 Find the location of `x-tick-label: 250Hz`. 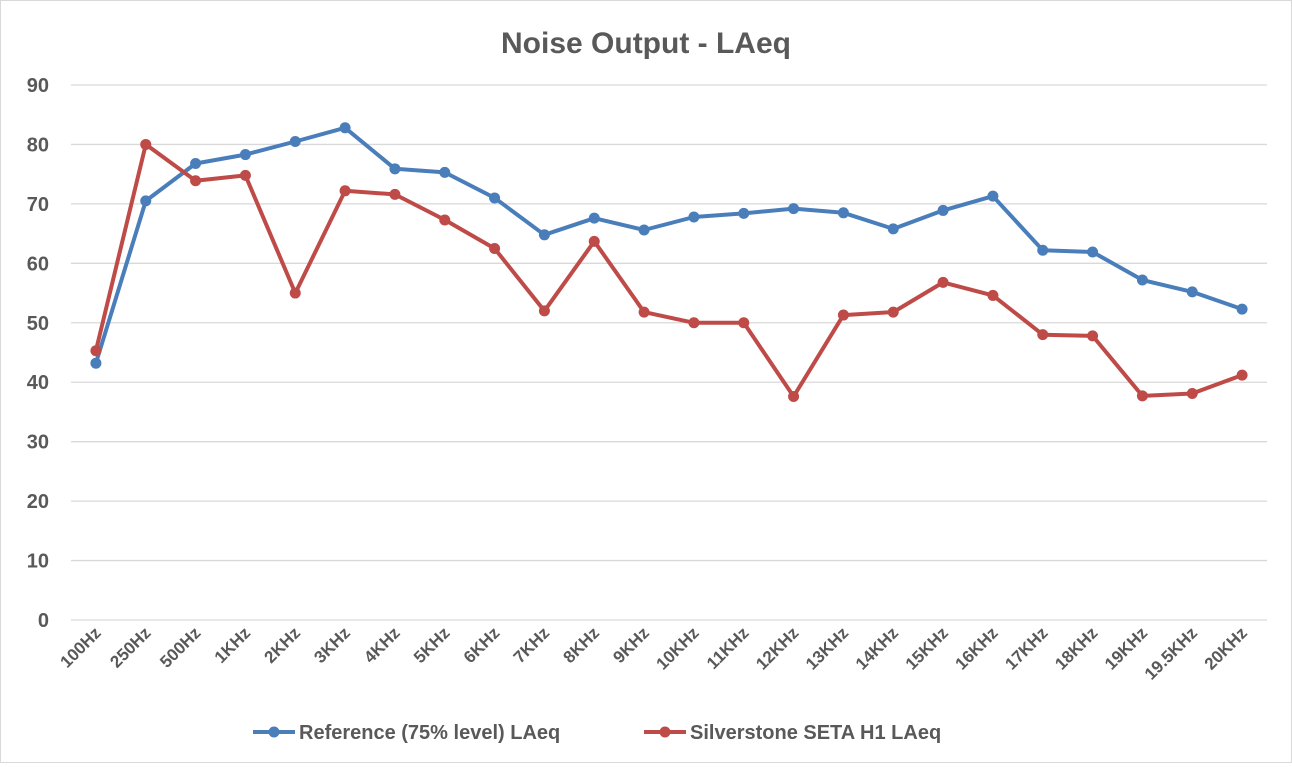

x-tick-label: 250Hz is located at coordinates (130, 647).